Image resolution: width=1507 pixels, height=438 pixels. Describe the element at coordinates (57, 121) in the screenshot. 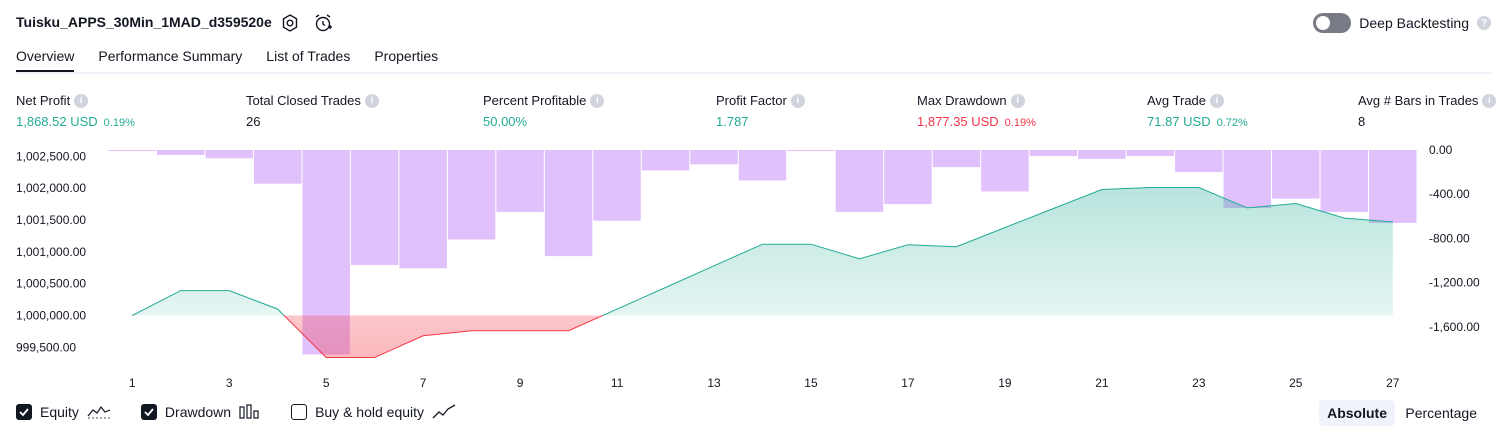

I see `metric-value: 1,868.52 USD` at that location.